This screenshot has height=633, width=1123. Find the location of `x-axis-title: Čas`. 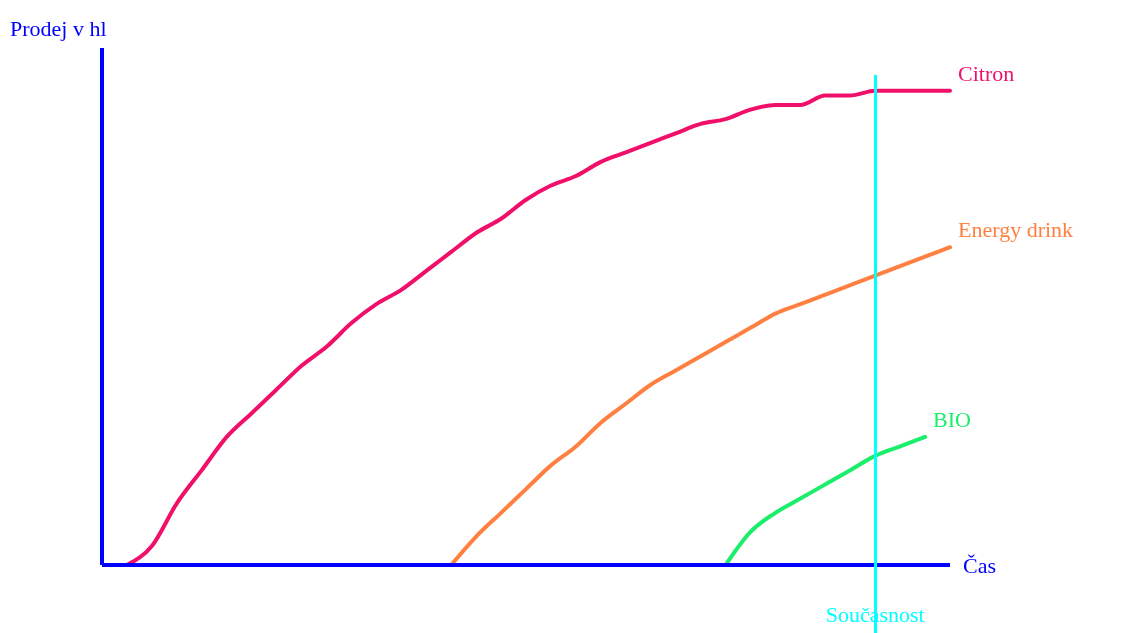

x-axis-title: Čas is located at coordinates (979, 566).